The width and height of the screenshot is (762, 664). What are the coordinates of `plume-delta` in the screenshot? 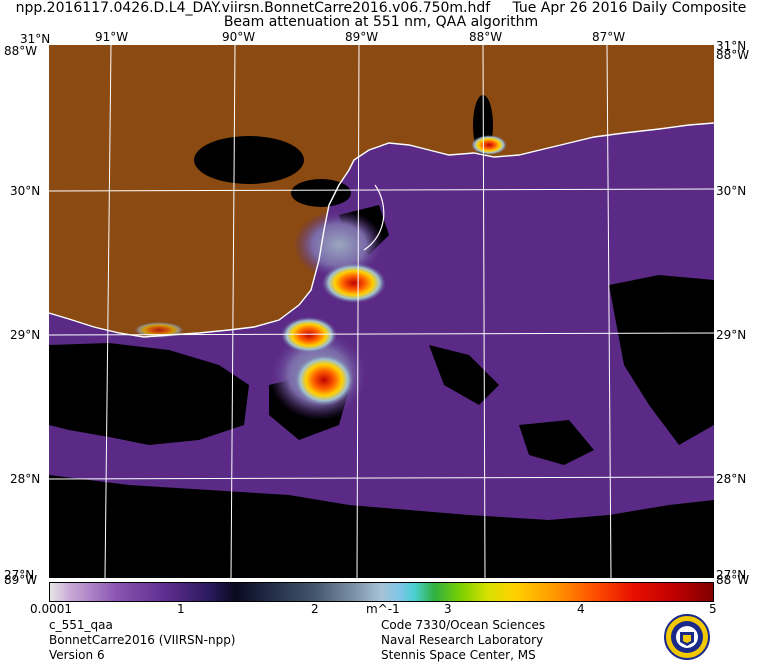 It's located at (324, 380).